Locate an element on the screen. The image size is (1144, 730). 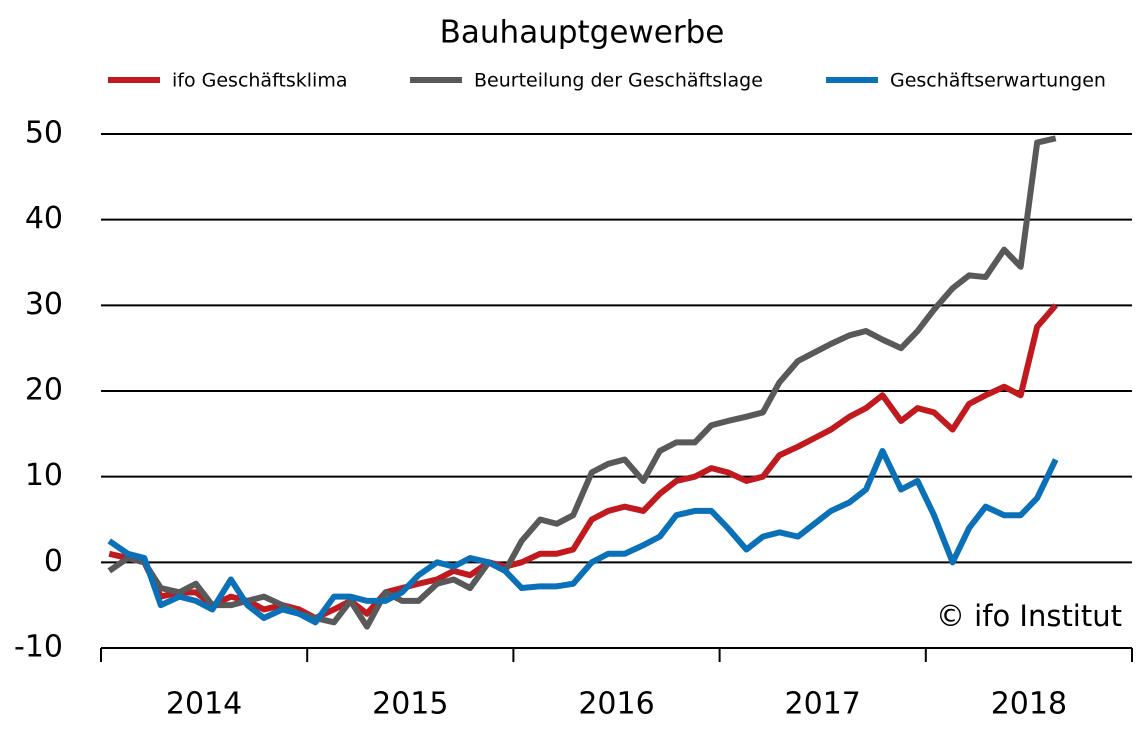
y-tick-label: 10 is located at coordinates (44, 475).